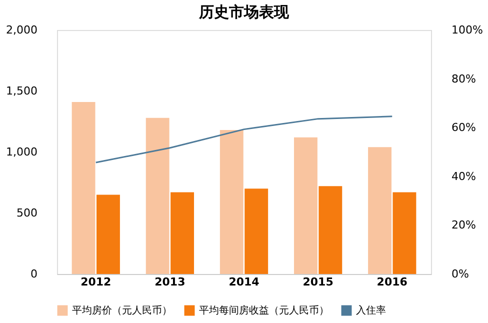 The height and width of the screenshot is (323, 488). What do you see at coordinates (264, 310) in the screenshot?
I see `legend-label: 平均每间房收益（元人民币）` at bounding box center [264, 310].